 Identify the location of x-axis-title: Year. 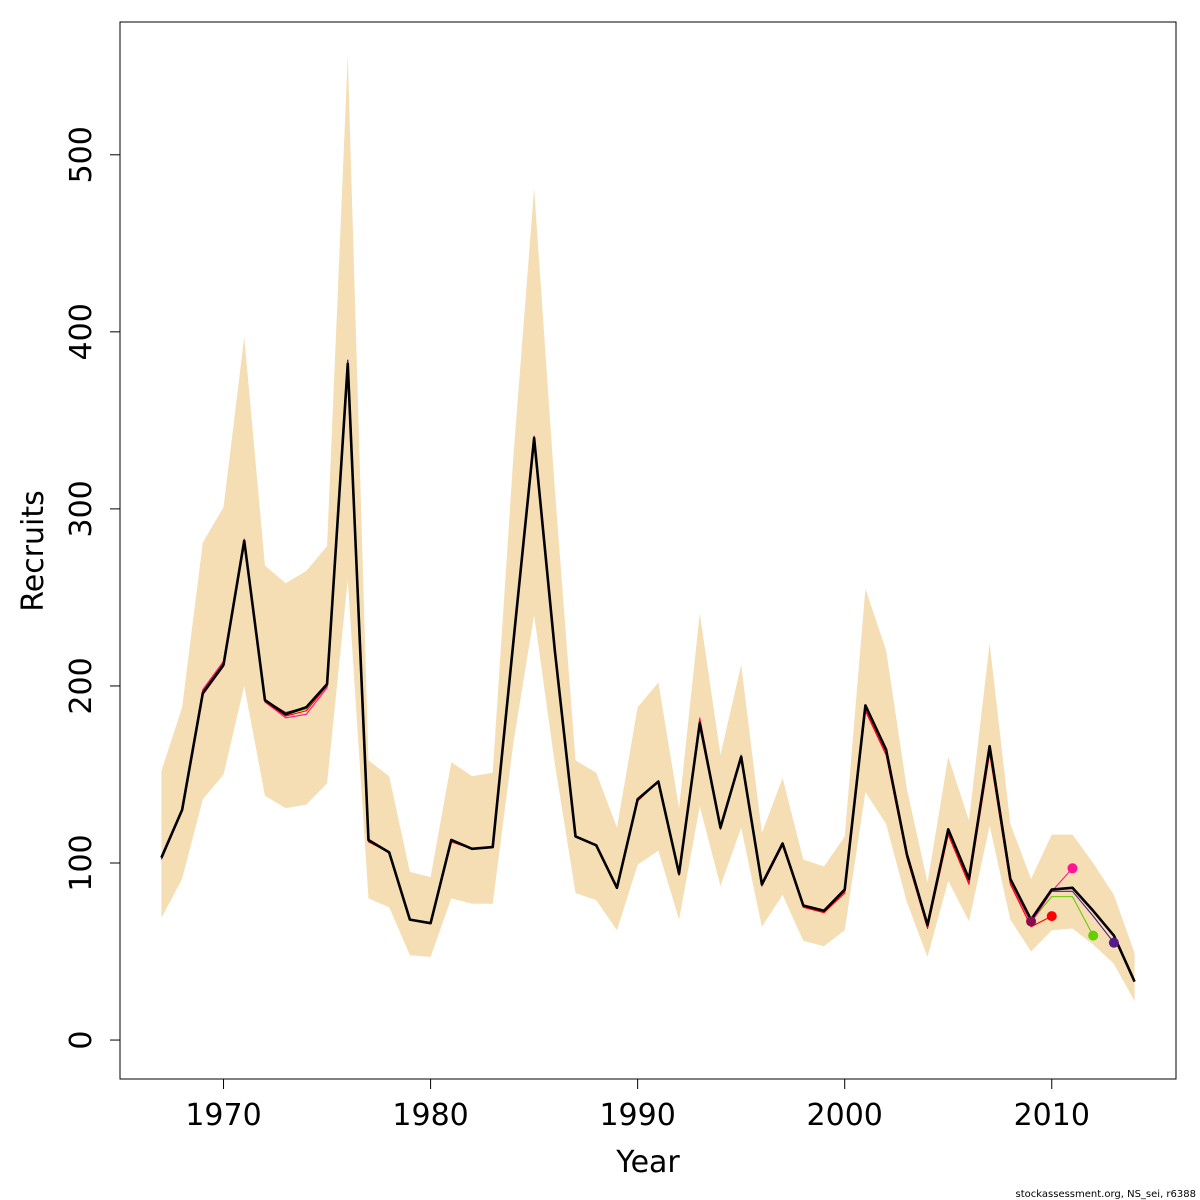
(647, 1162).